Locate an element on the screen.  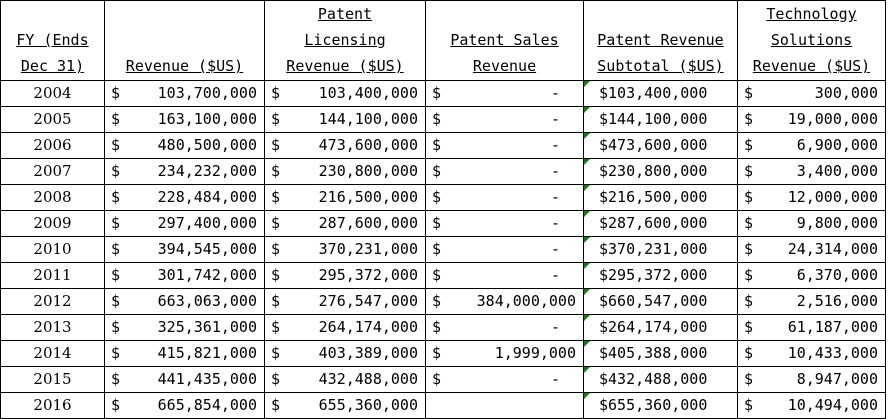
subtotal-cell: $287,600,000 is located at coordinates (660, 223).